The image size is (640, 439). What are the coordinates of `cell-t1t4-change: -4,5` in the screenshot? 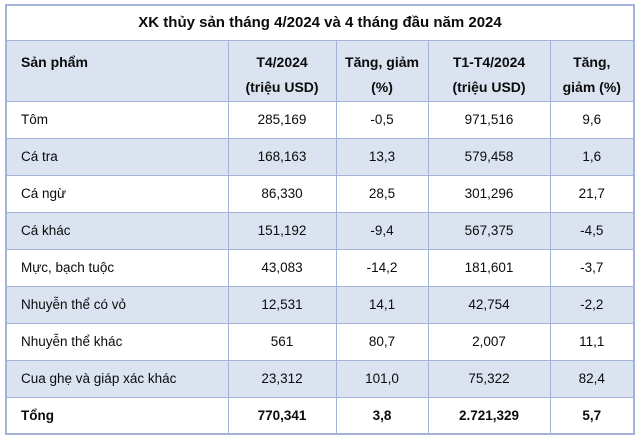 It's located at (592, 230).